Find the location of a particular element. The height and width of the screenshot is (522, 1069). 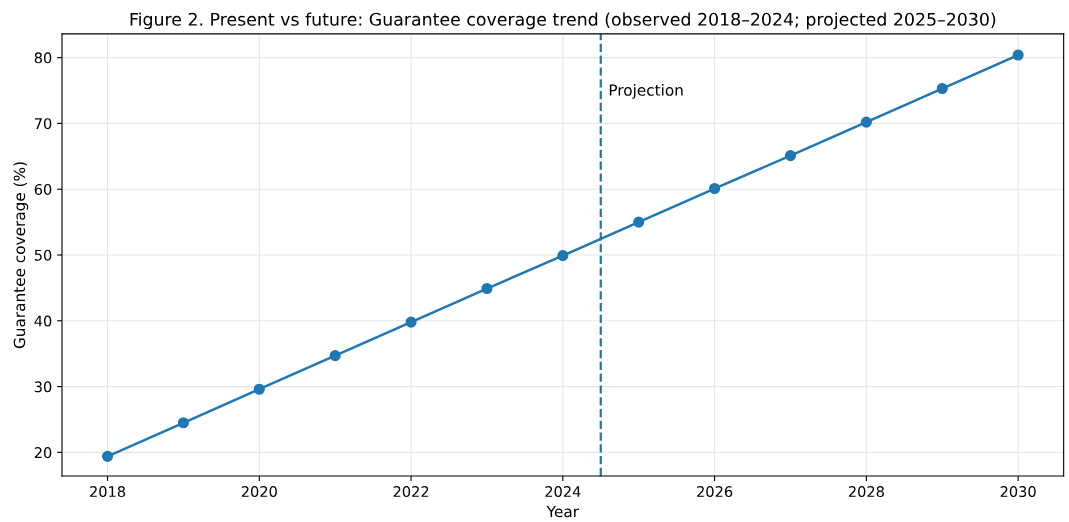

y-tick-label: 40 is located at coordinates (43, 321).